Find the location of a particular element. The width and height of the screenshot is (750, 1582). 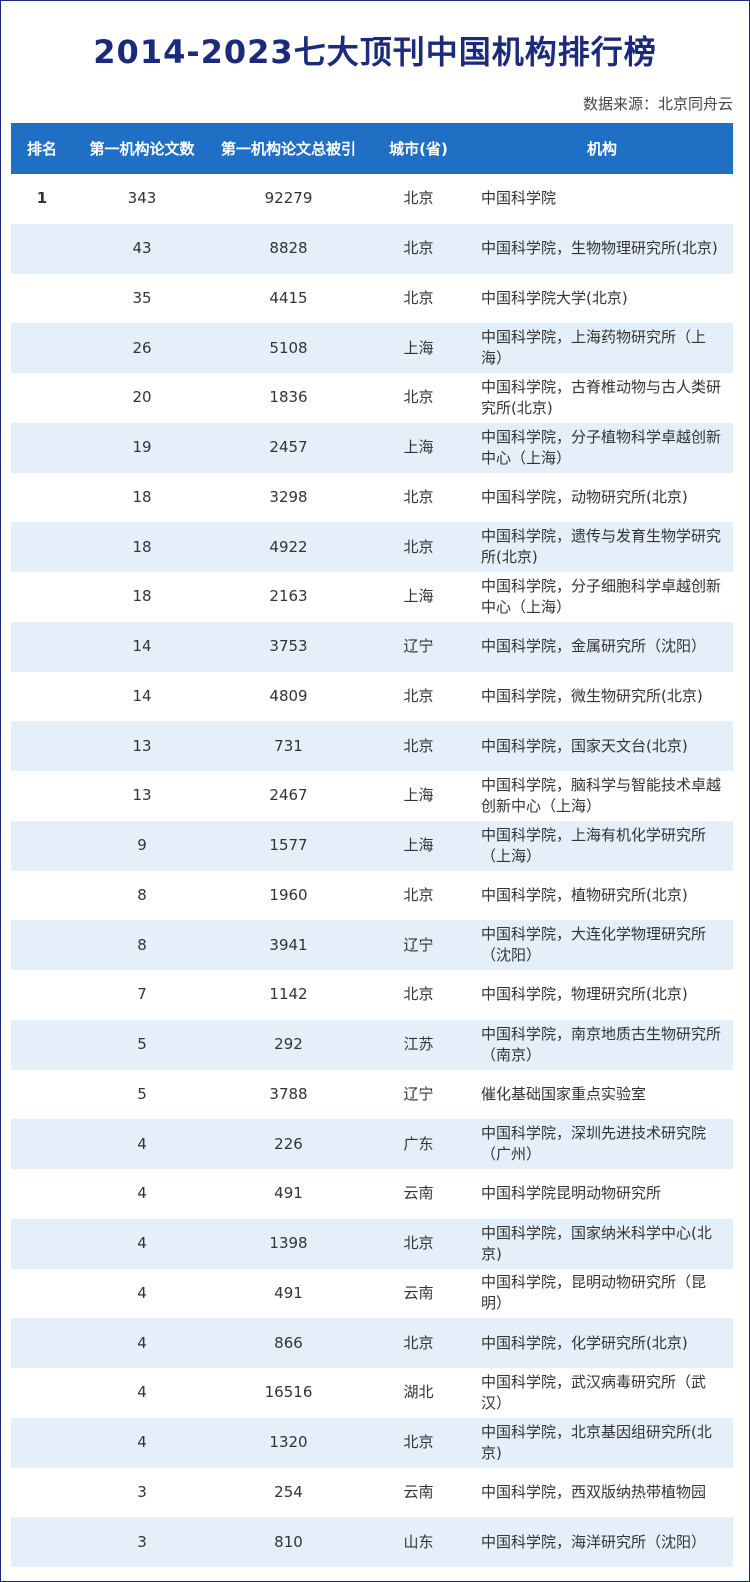

table-row: 18 4922 北京 中国科学院，遗传与发育生物学研究所(北京) is located at coordinates (372, 547).